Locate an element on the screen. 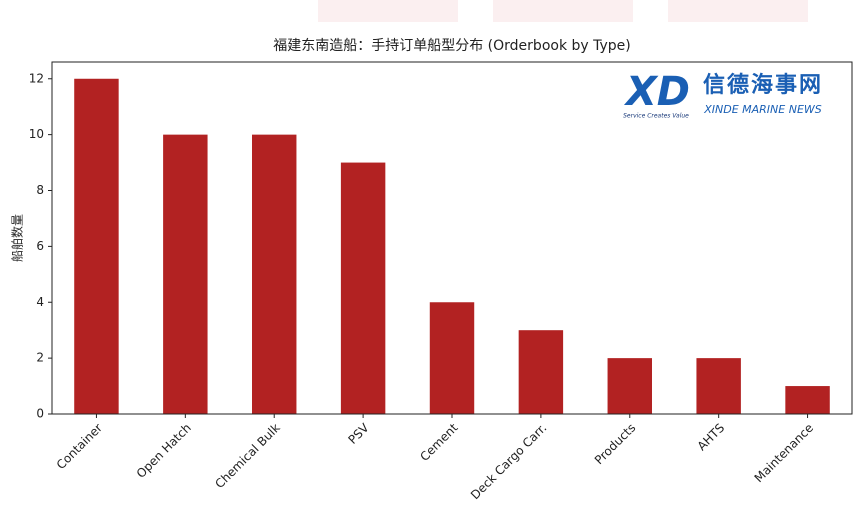 The width and height of the screenshot is (865, 510). chart-title: 福建东南造船：手持订单船型分布 (Orderbook by Type) is located at coordinates (452, 46).